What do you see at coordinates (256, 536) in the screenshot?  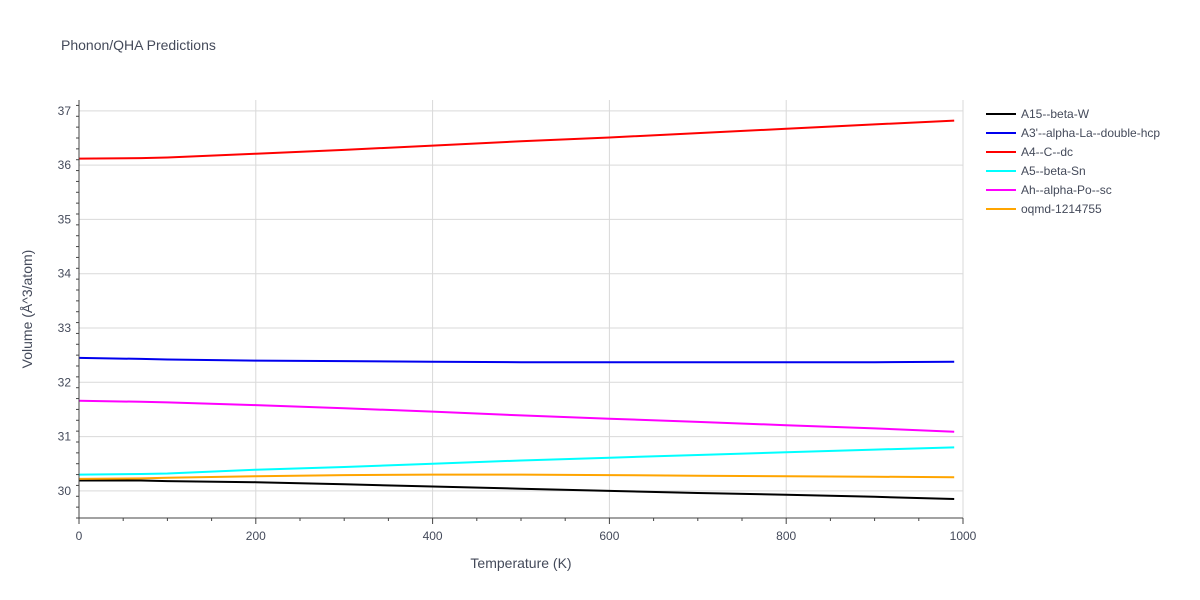 I see `x-tick-label: 200` at bounding box center [256, 536].